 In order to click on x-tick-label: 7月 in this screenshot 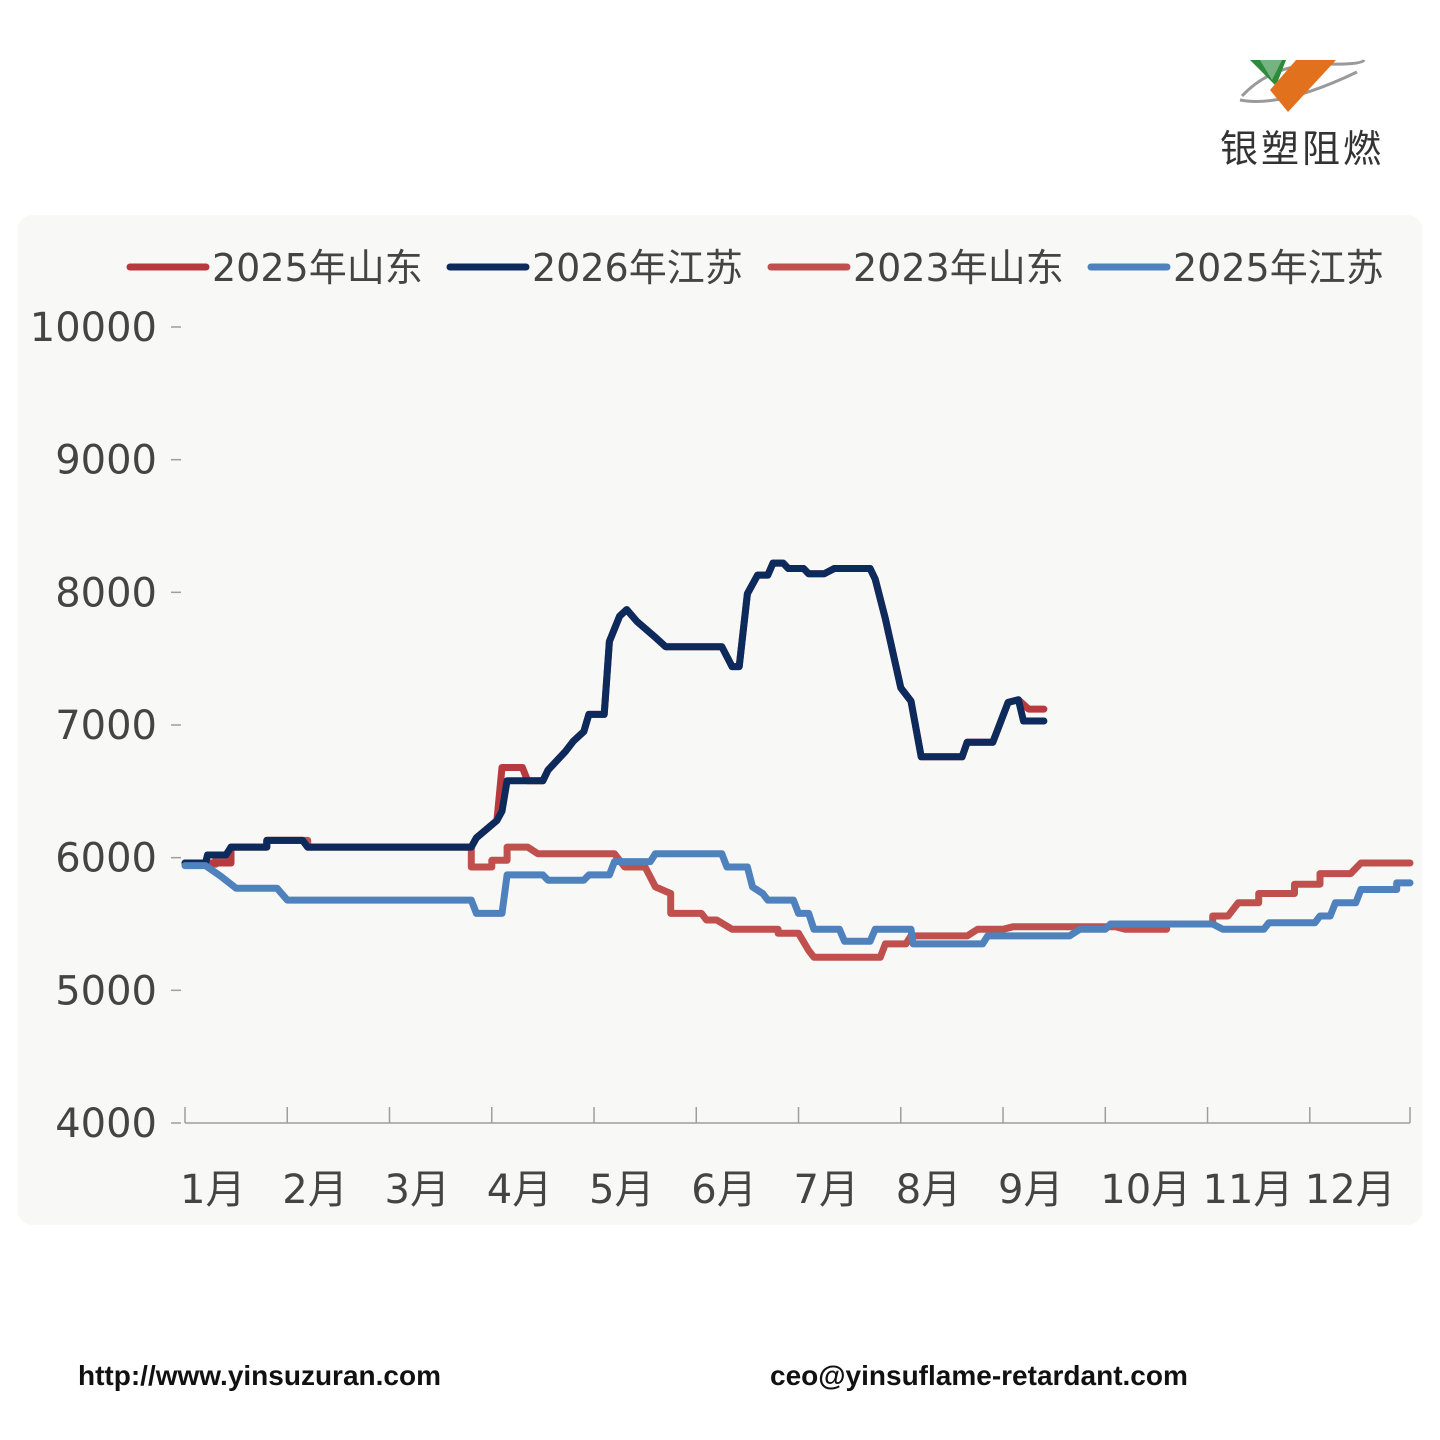, I will do `click(826, 1190)`.